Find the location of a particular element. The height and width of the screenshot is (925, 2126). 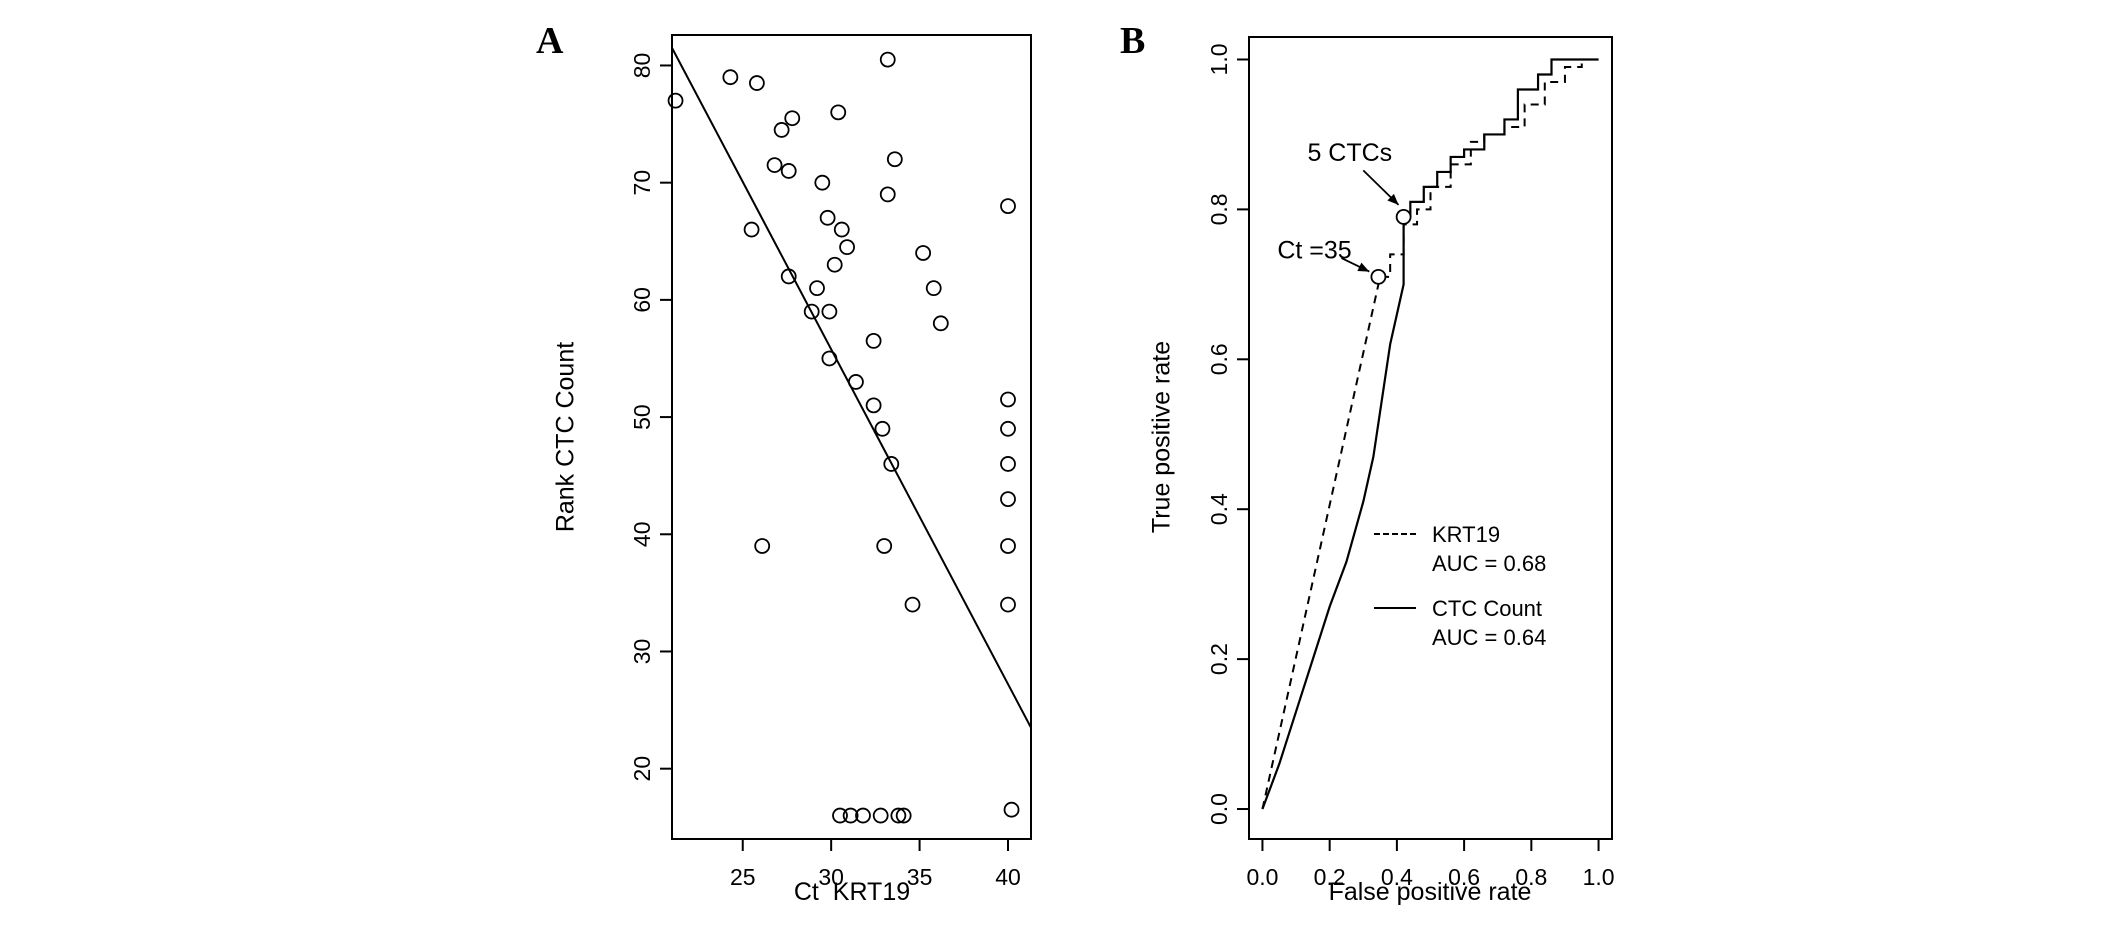

svg-text: 5 CTCs is located at coordinates (1349, 153).